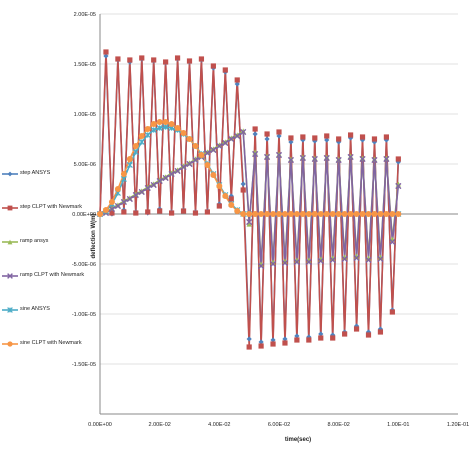 This screenshot has height=474, width=474. I want to click on legend-swatch, so click(10, 310).